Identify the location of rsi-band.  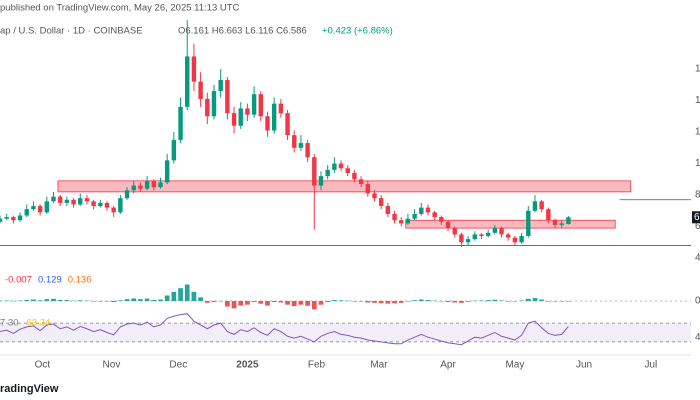
(345, 332).